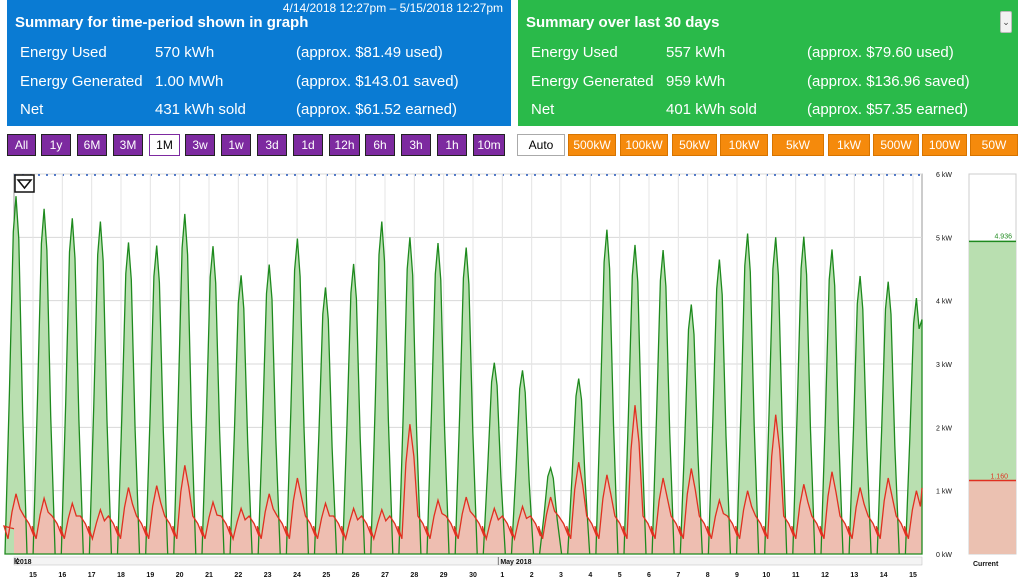  I want to click on row-cost: (approx. $81.49 used), so click(369, 52).